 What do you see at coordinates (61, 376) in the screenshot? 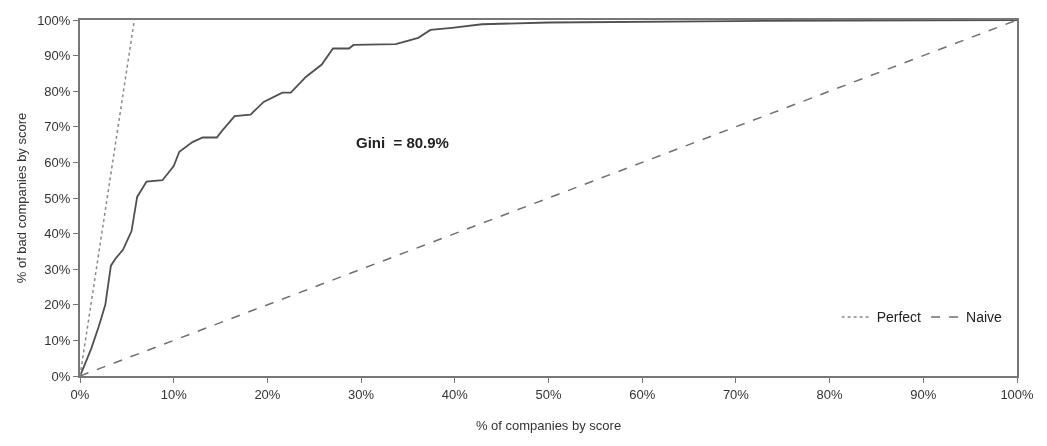
I see `y-tick-label: 0%` at bounding box center [61, 376].